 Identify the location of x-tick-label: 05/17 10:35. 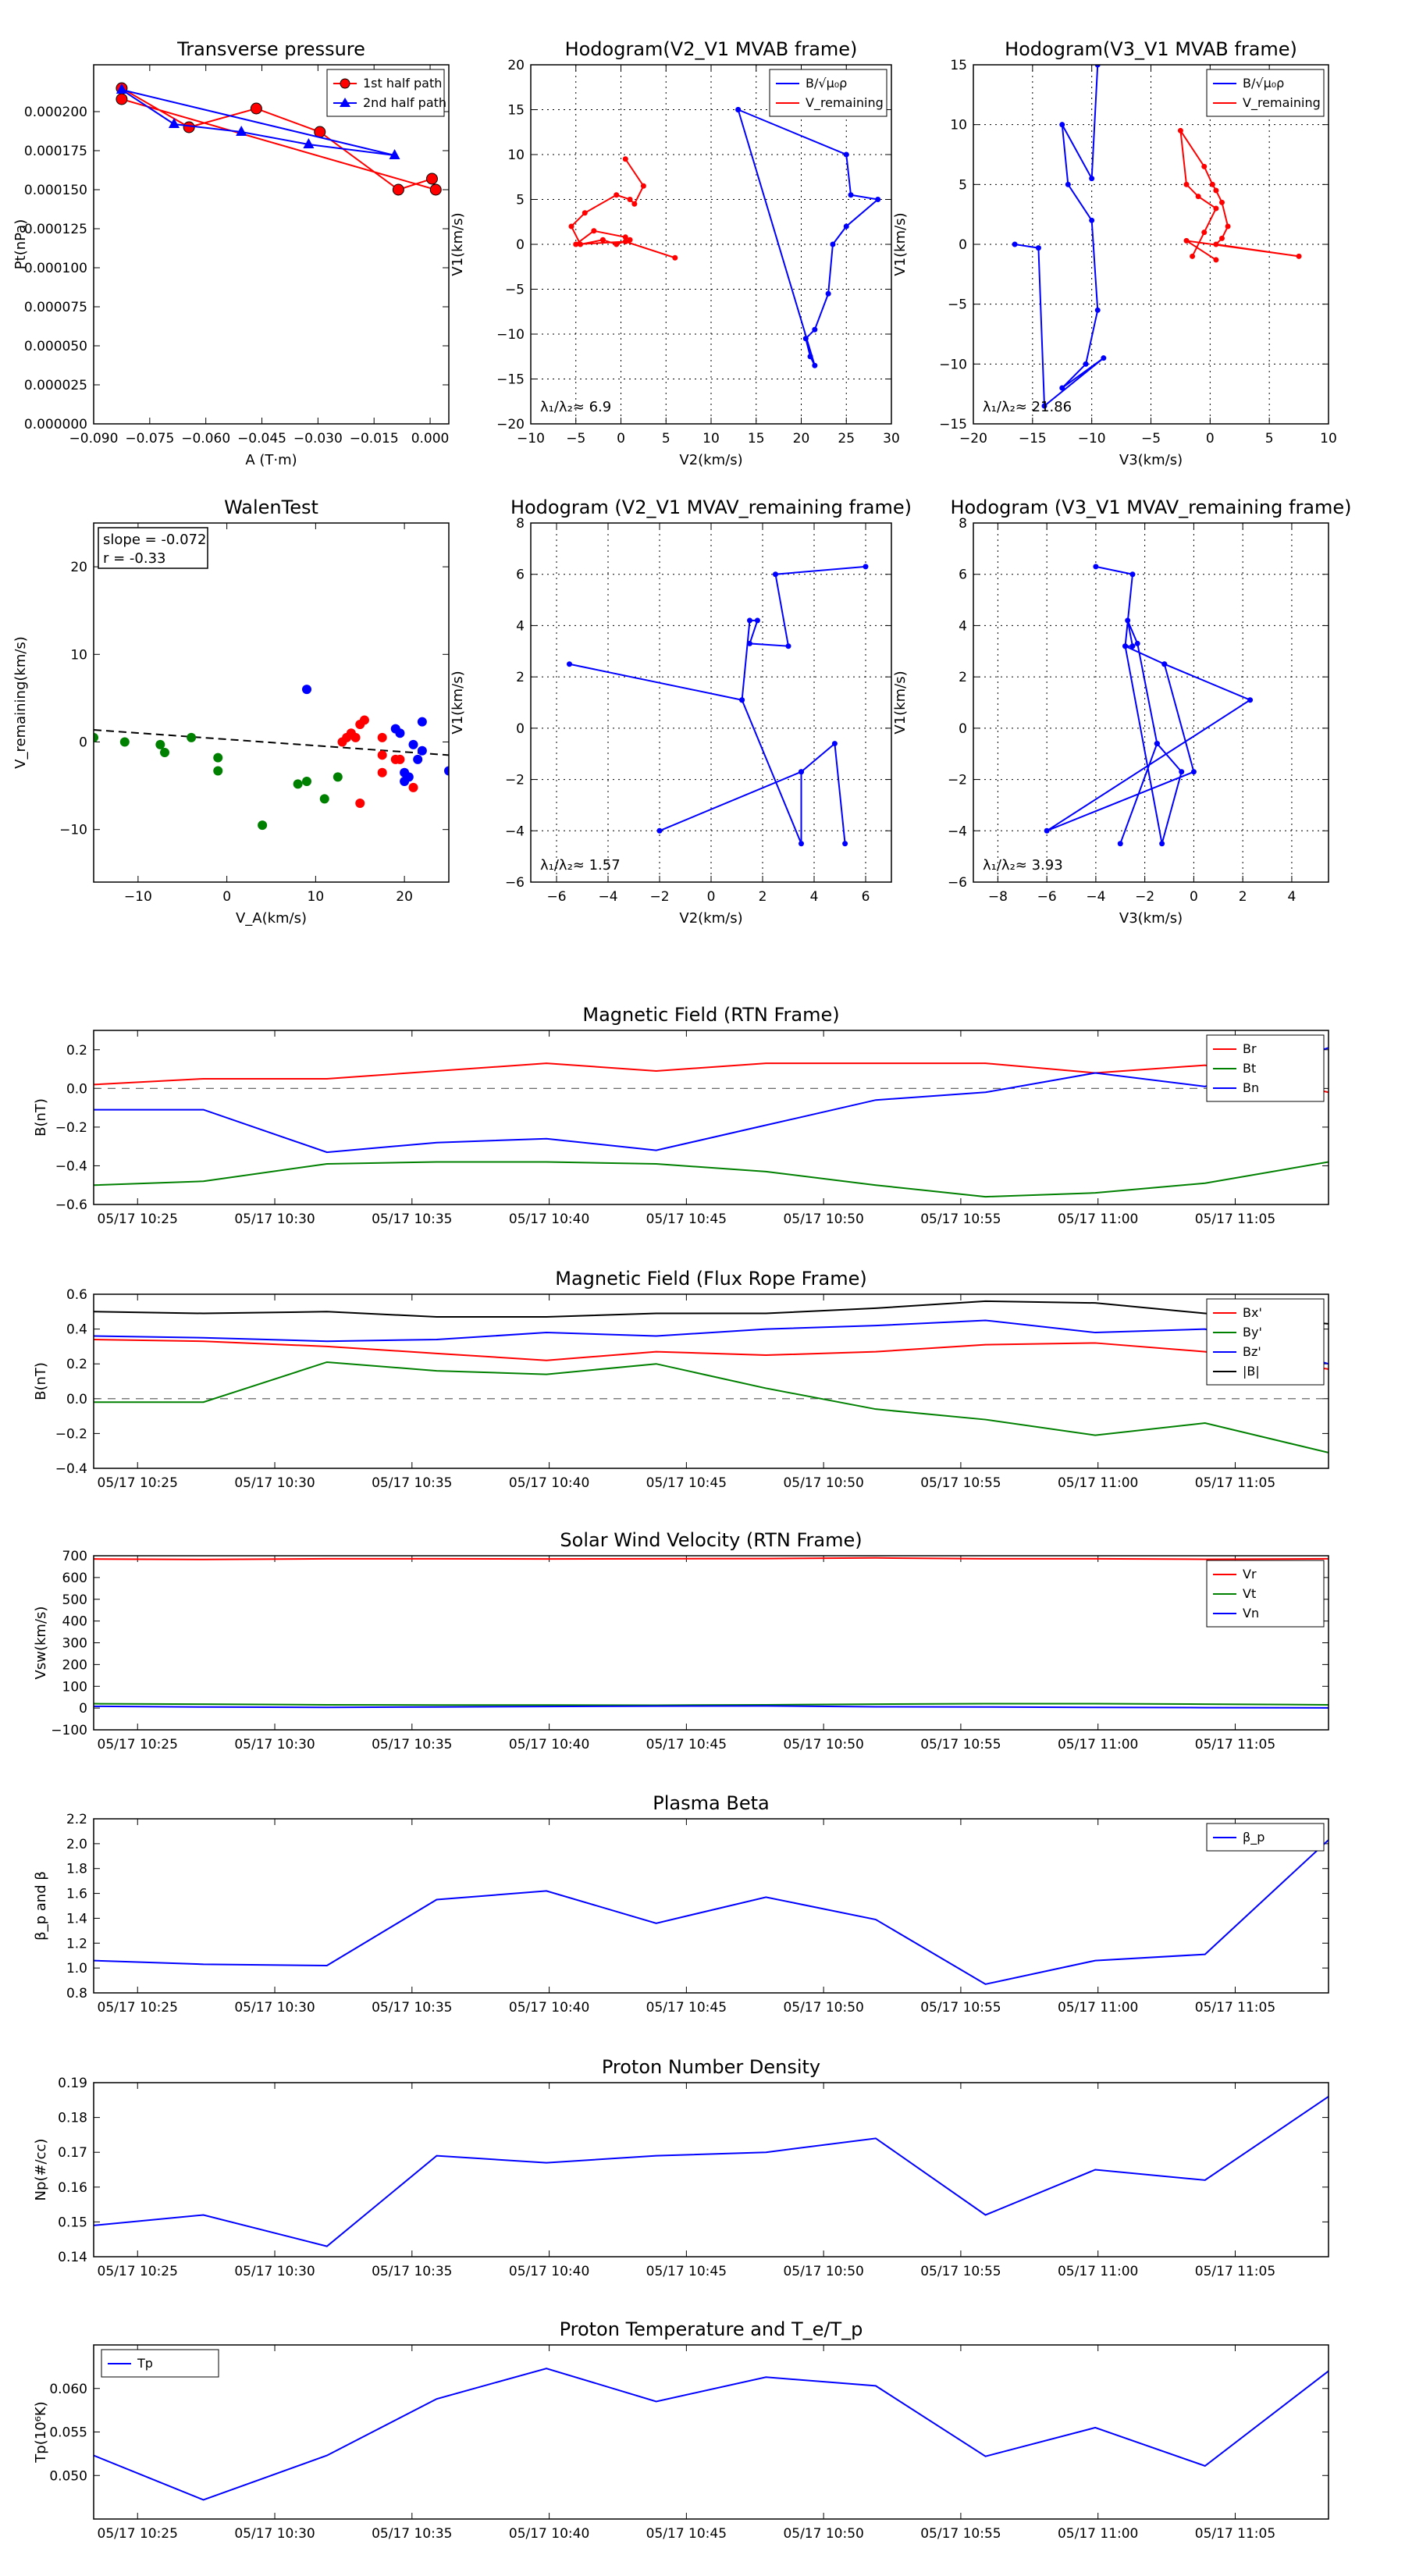
(412, 1483).